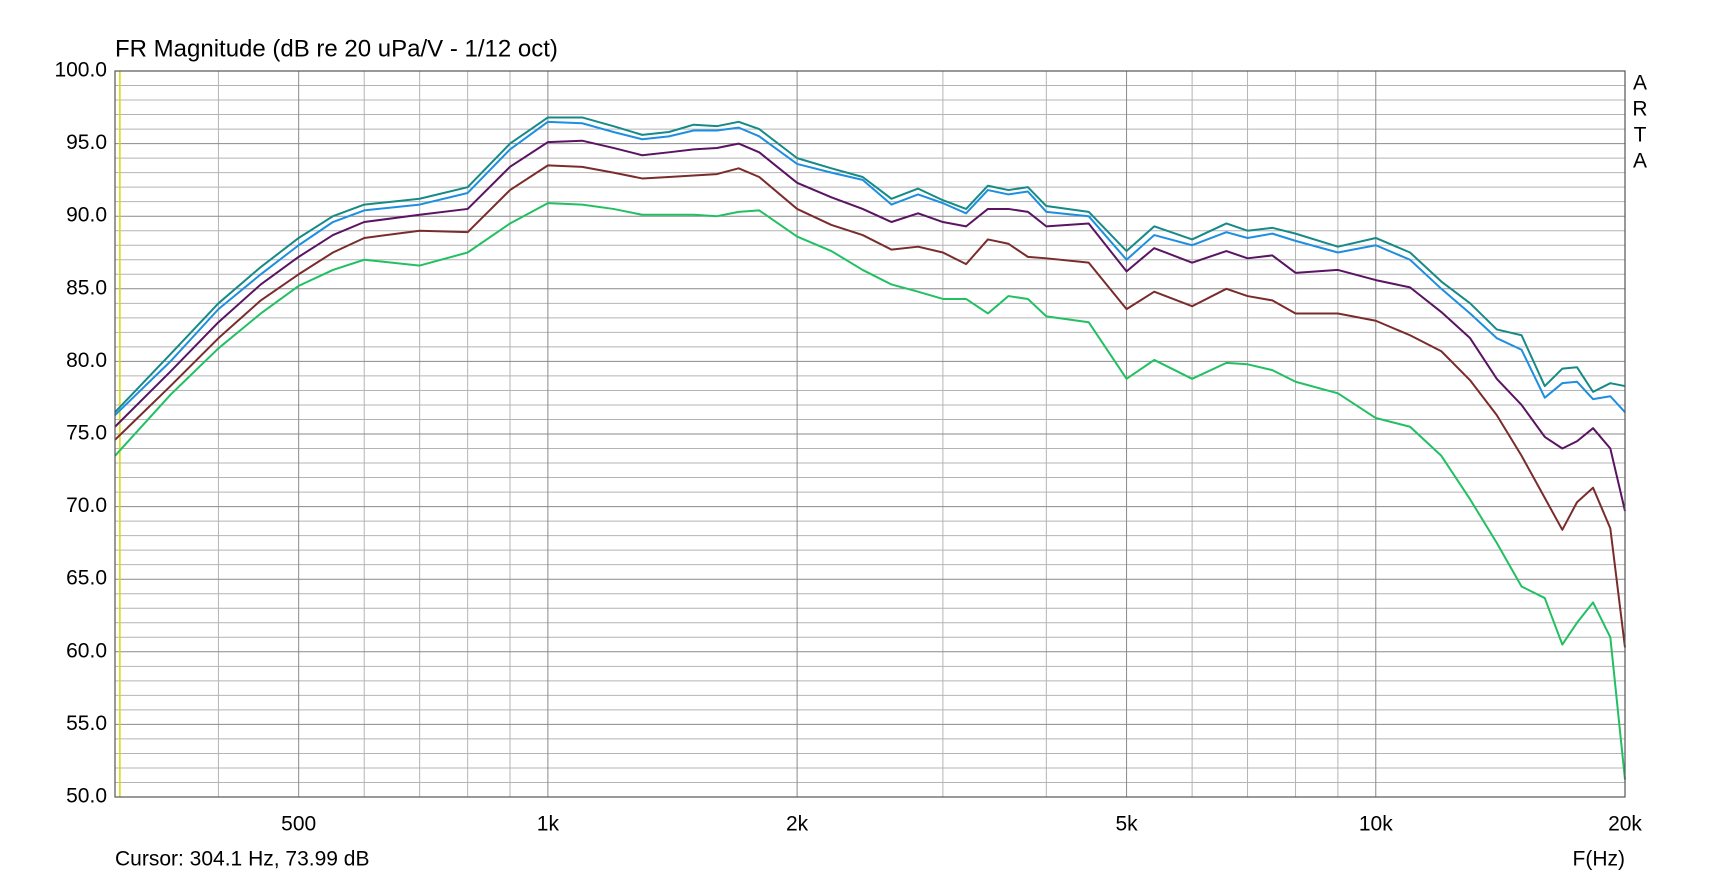 The image size is (1729, 882). Describe the element at coordinates (1625, 824) in the screenshot. I see `x-tick-label: 20k` at that location.